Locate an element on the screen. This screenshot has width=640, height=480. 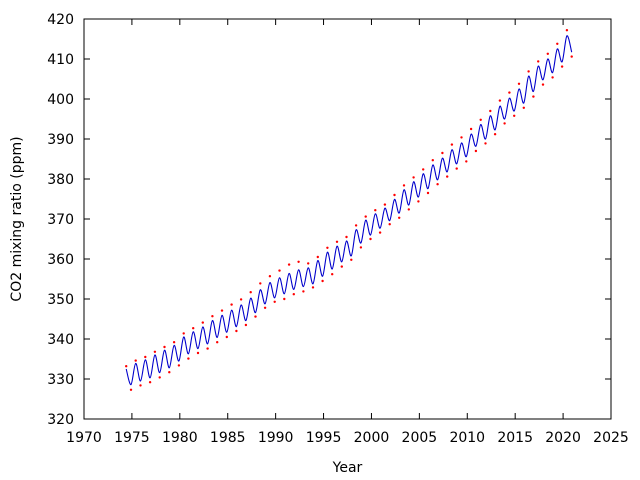
y-tick-label: 340 is located at coordinates (60, 340).